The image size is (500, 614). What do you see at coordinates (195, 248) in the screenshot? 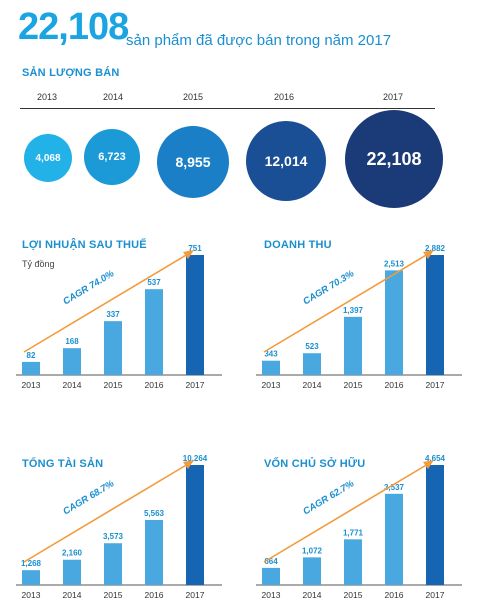
I see `chart-profit-value-label-2017: 751` at bounding box center [195, 248].